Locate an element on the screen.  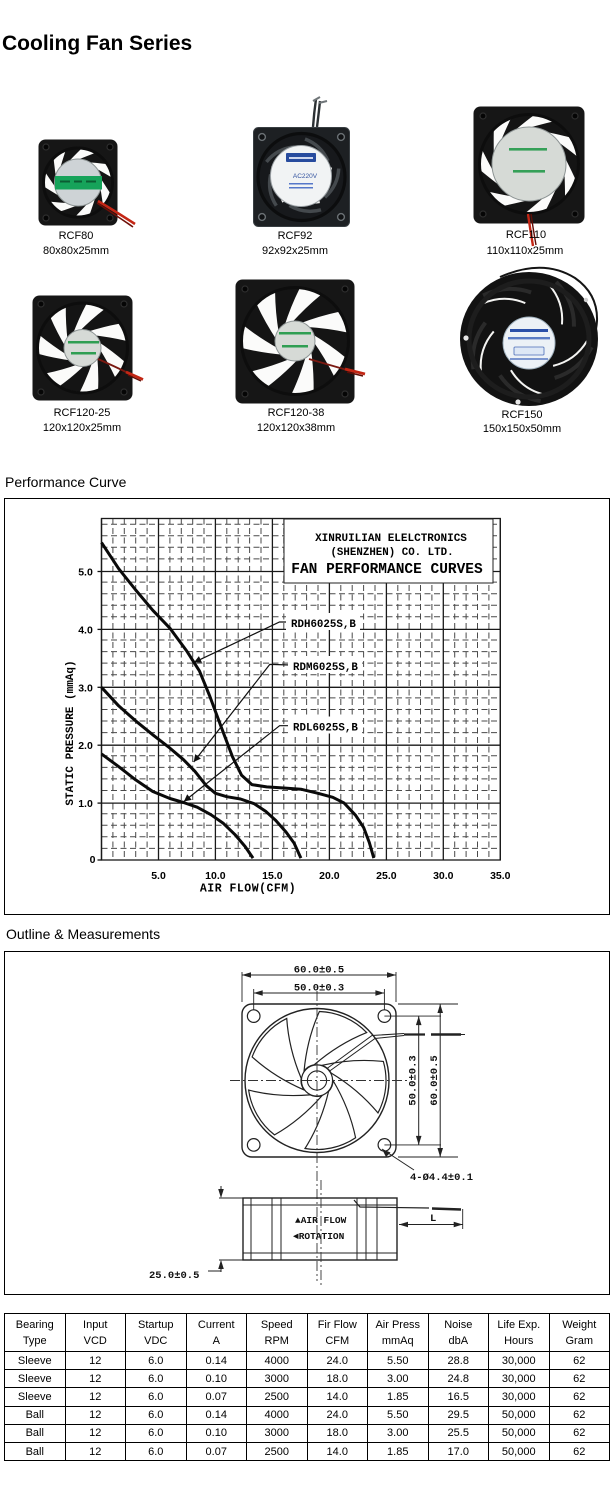
svg-text: RDH6025S,B is located at coordinates (323, 625).